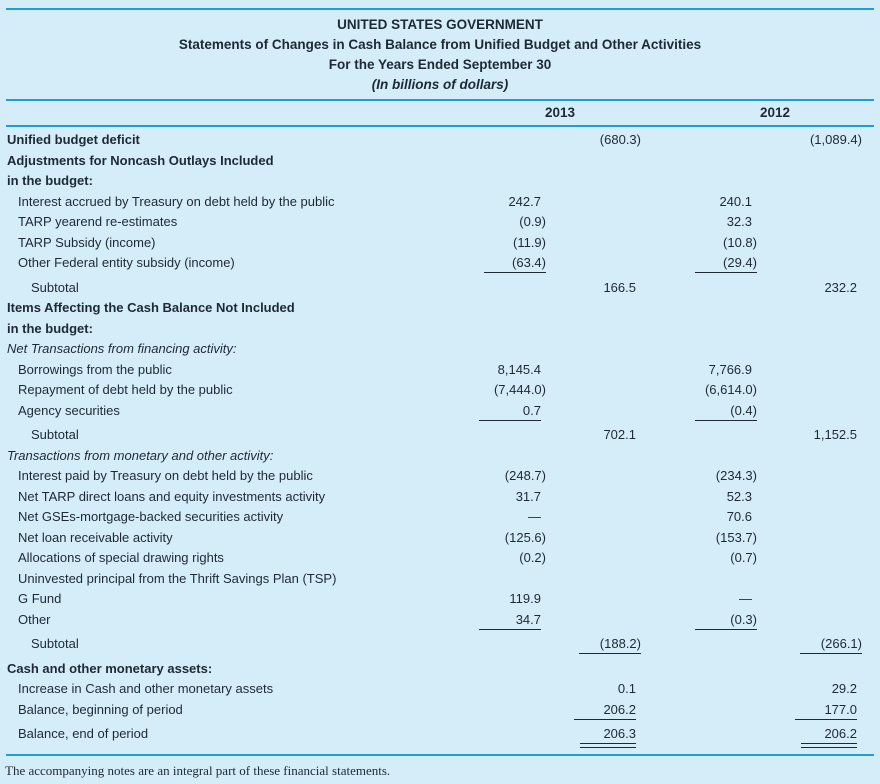  Describe the element at coordinates (696, 621) in the screenshot. I see `value-cell: (0.3)` at that location.